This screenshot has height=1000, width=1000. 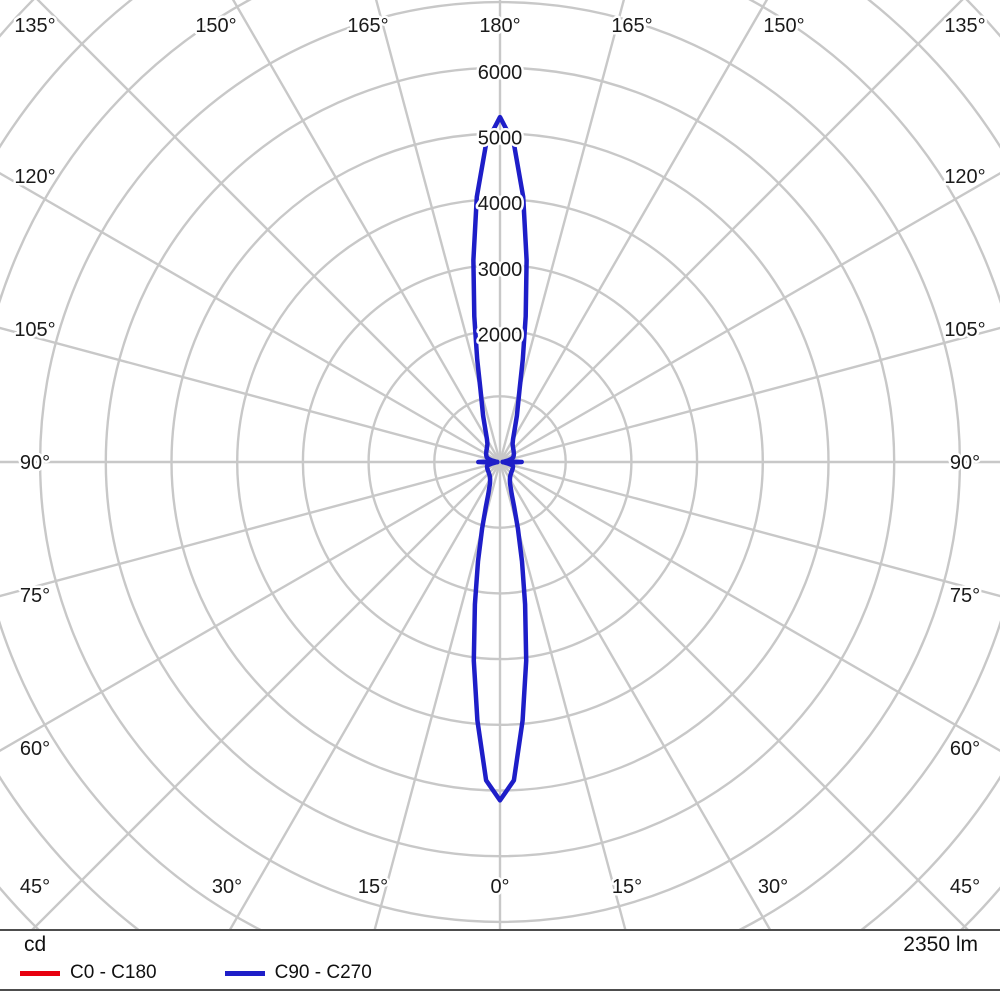 What do you see at coordinates (500, 139) in the screenshot?
I see `radial-tick-label: 5000` at bounding box center [500, 139].